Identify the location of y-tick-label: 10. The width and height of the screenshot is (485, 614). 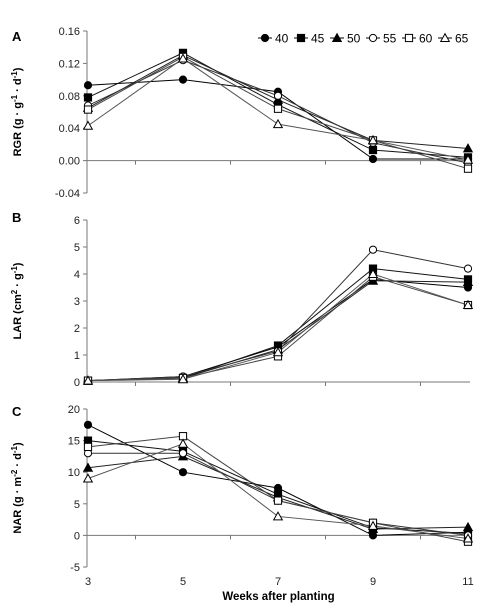
(74, 473).